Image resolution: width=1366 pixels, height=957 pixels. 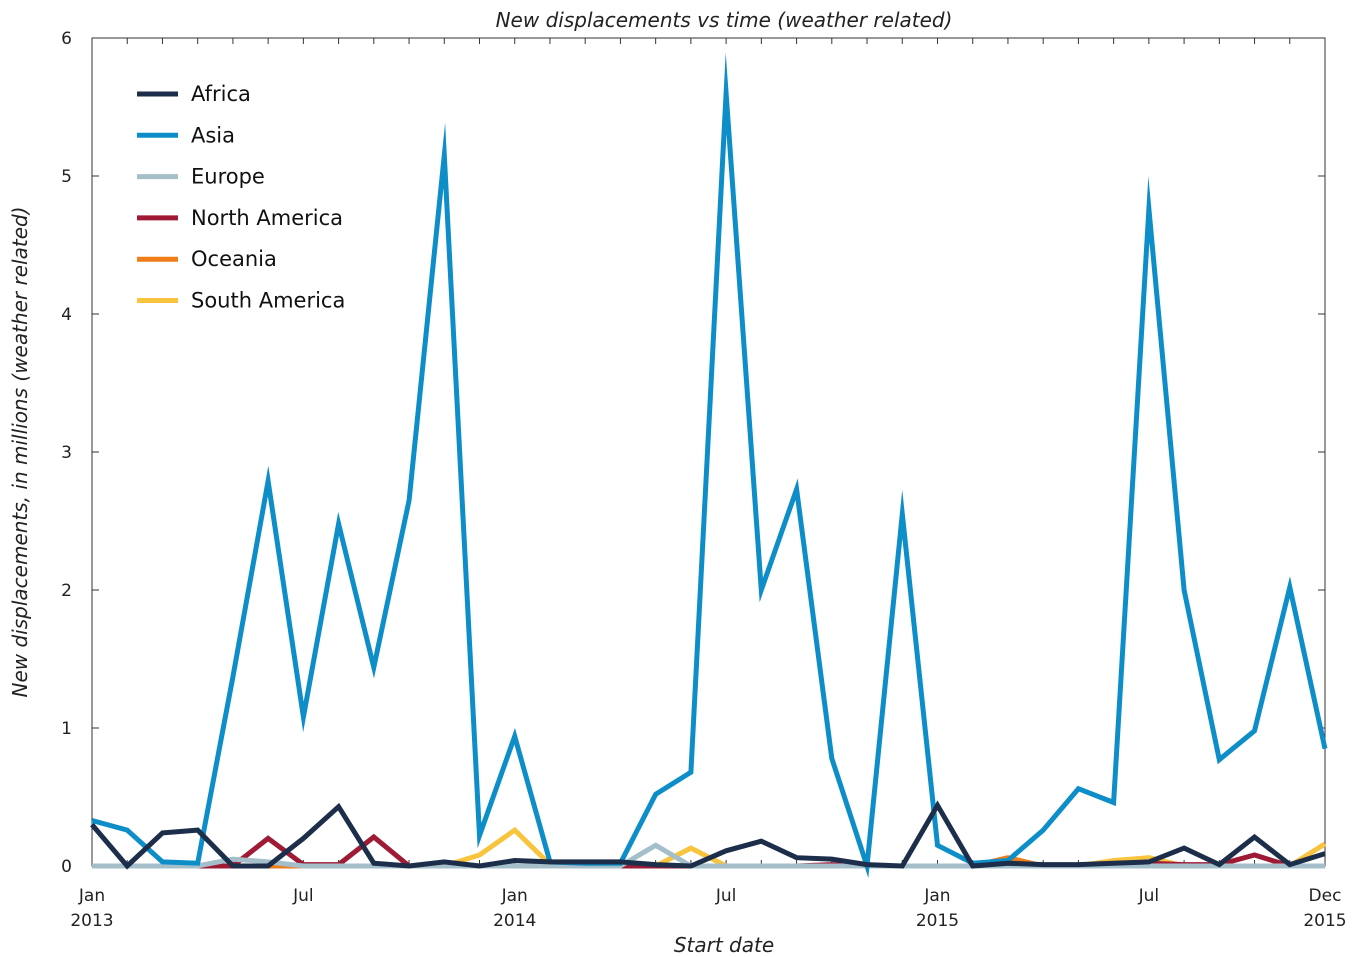 What do you see at coordinates (66, 315) in the screenshot?
I see `y-tick-label: 4` at bounding box center [66, 315].